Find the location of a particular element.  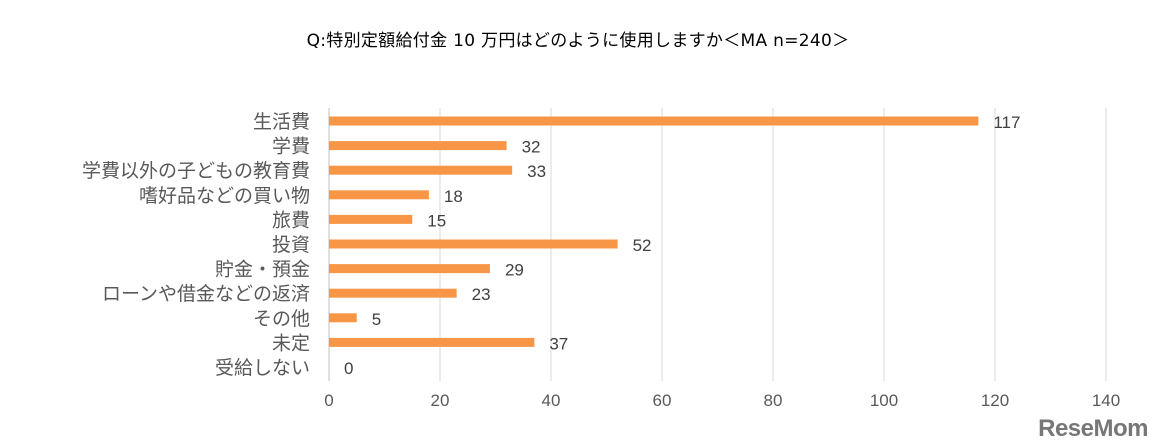

category-label: 旅費 is located at coordinates (291, 220).